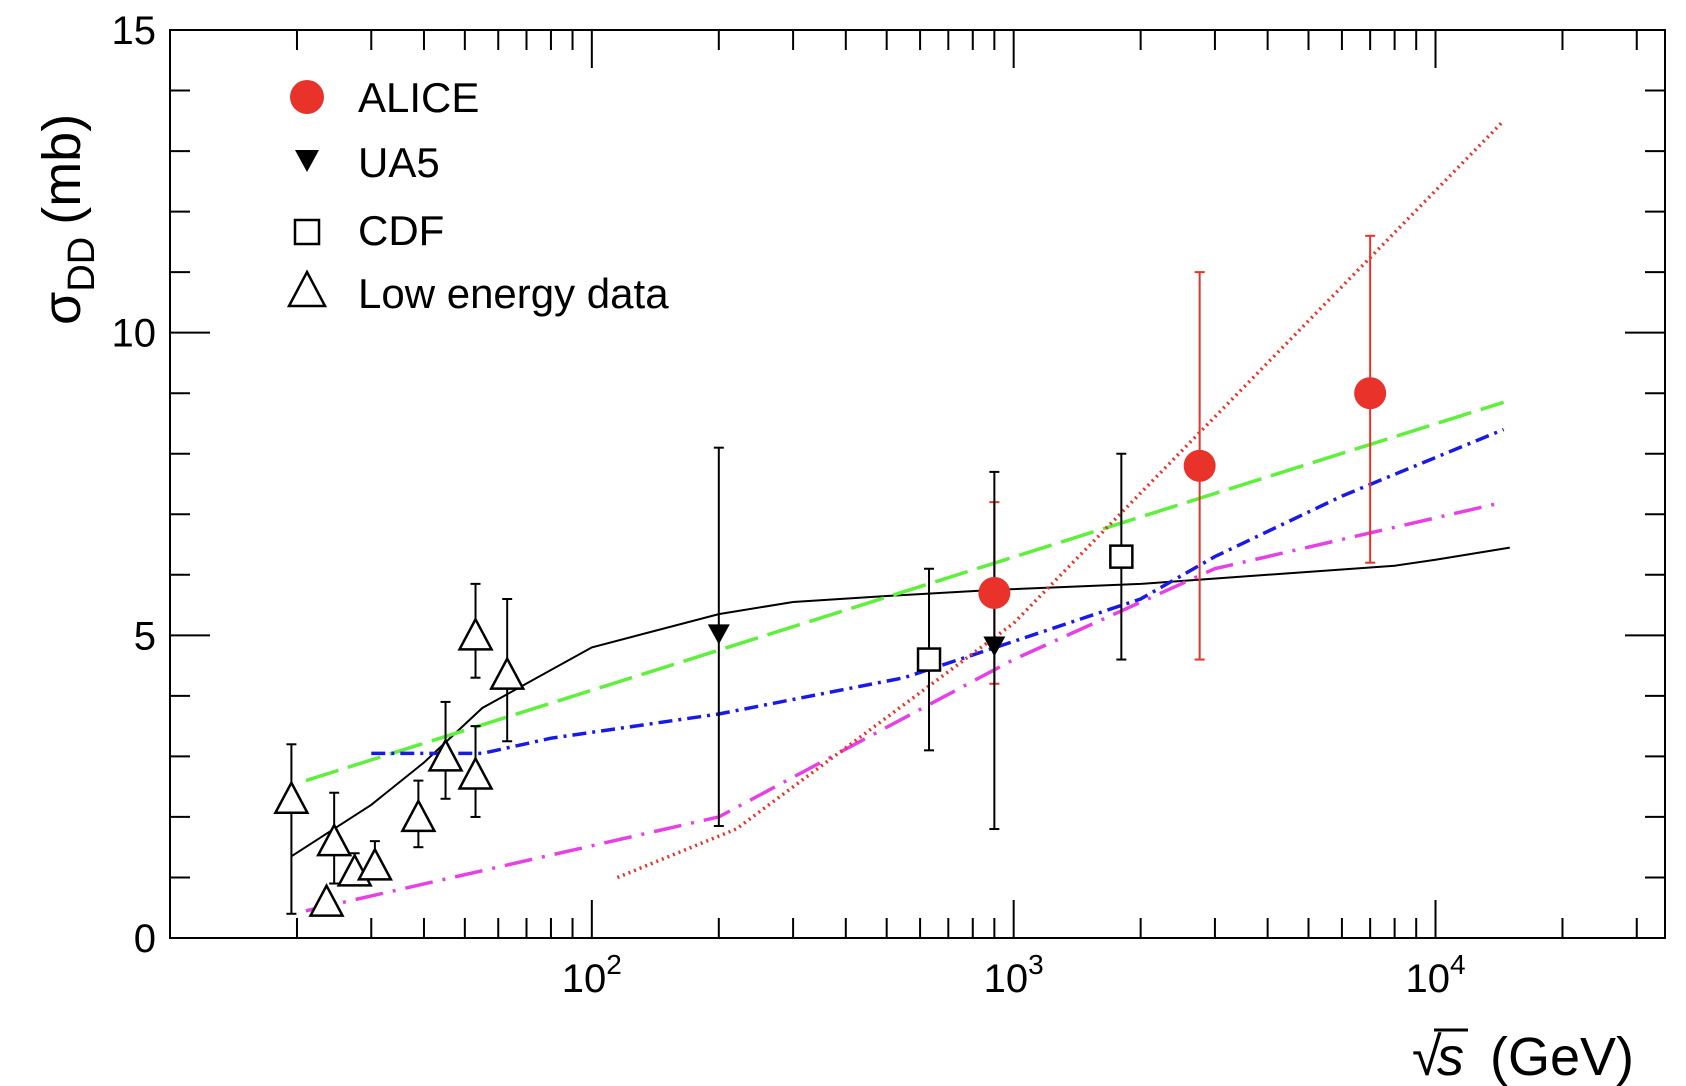 The height and width of the screenshot is (1086, 1686). I want to click on y-label-subscript: DD, so click(82, 264).